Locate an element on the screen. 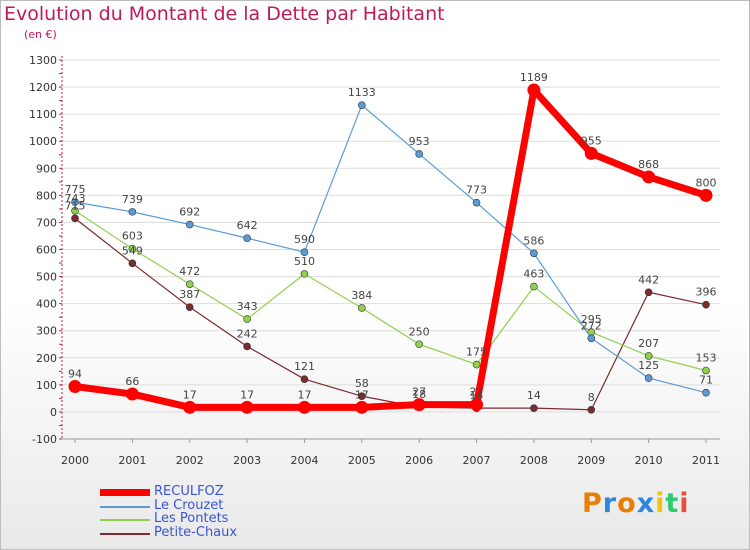 Image resolution: width=750 pixels, height=550 pixels. y-tick-label: 500 is located at coordinates (46, 277).